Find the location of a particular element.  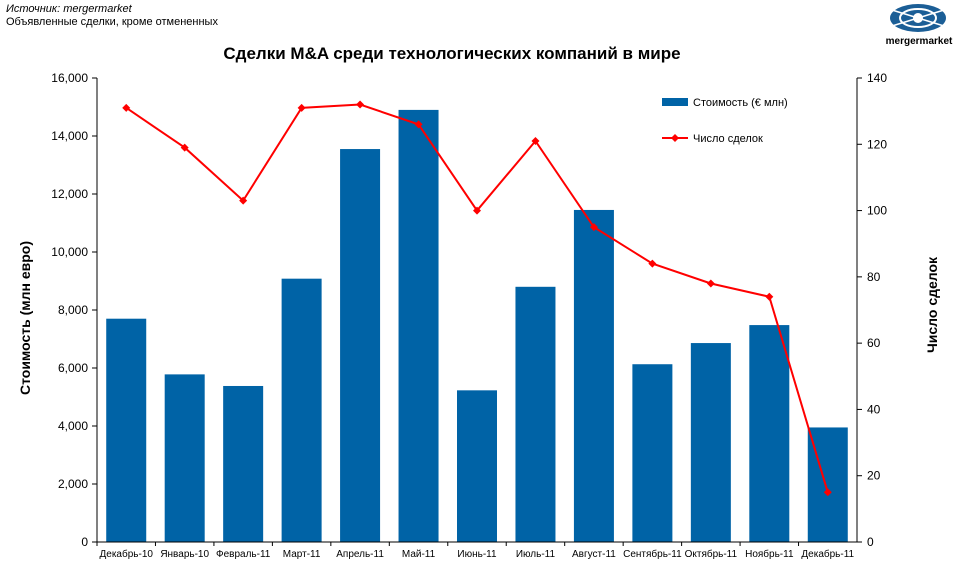

x-tick-label: Август-11 is located at coordinates (594, 554).